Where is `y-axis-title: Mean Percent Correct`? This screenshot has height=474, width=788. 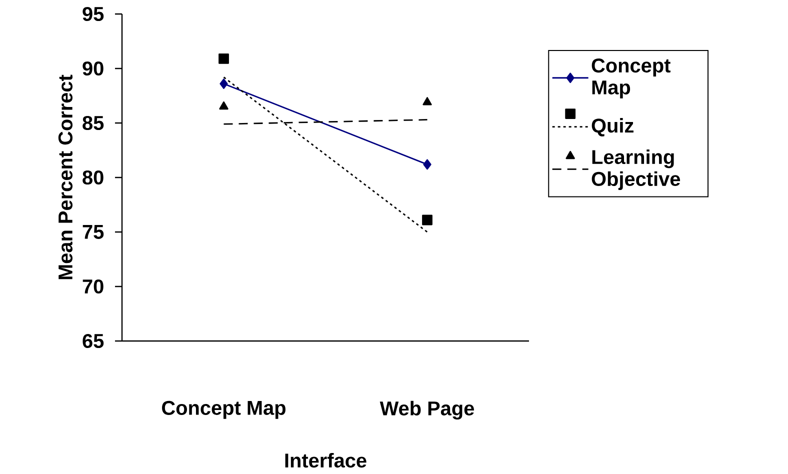 y-axis-title: Mean Percent Correct is located at coordinates (65, 177).